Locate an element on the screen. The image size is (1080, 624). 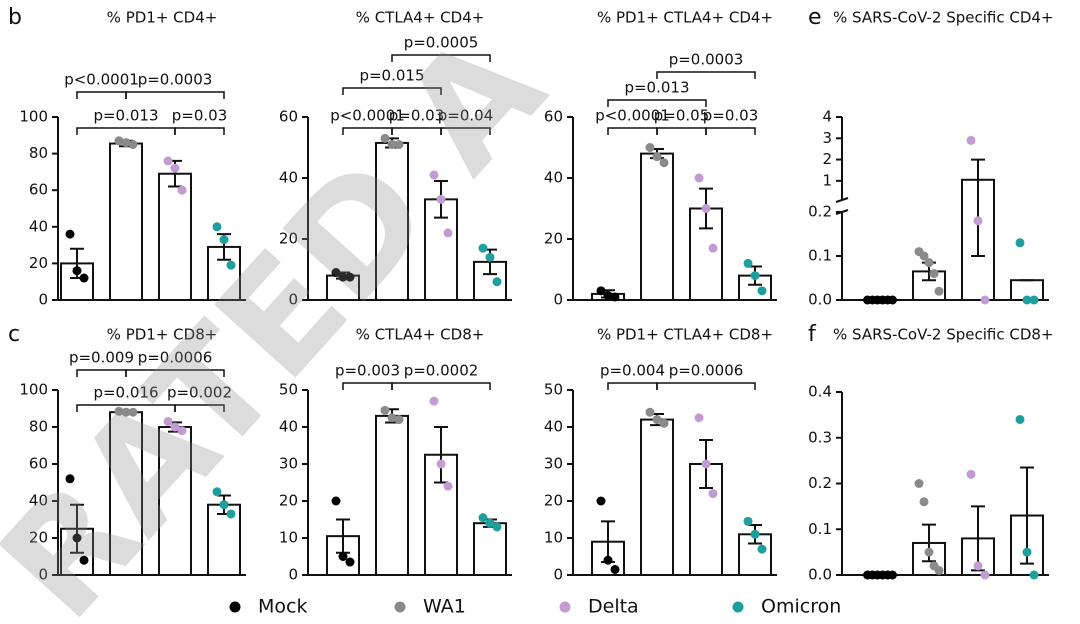
y-tick-label: 0.2 is located at coordinates (820, 212).